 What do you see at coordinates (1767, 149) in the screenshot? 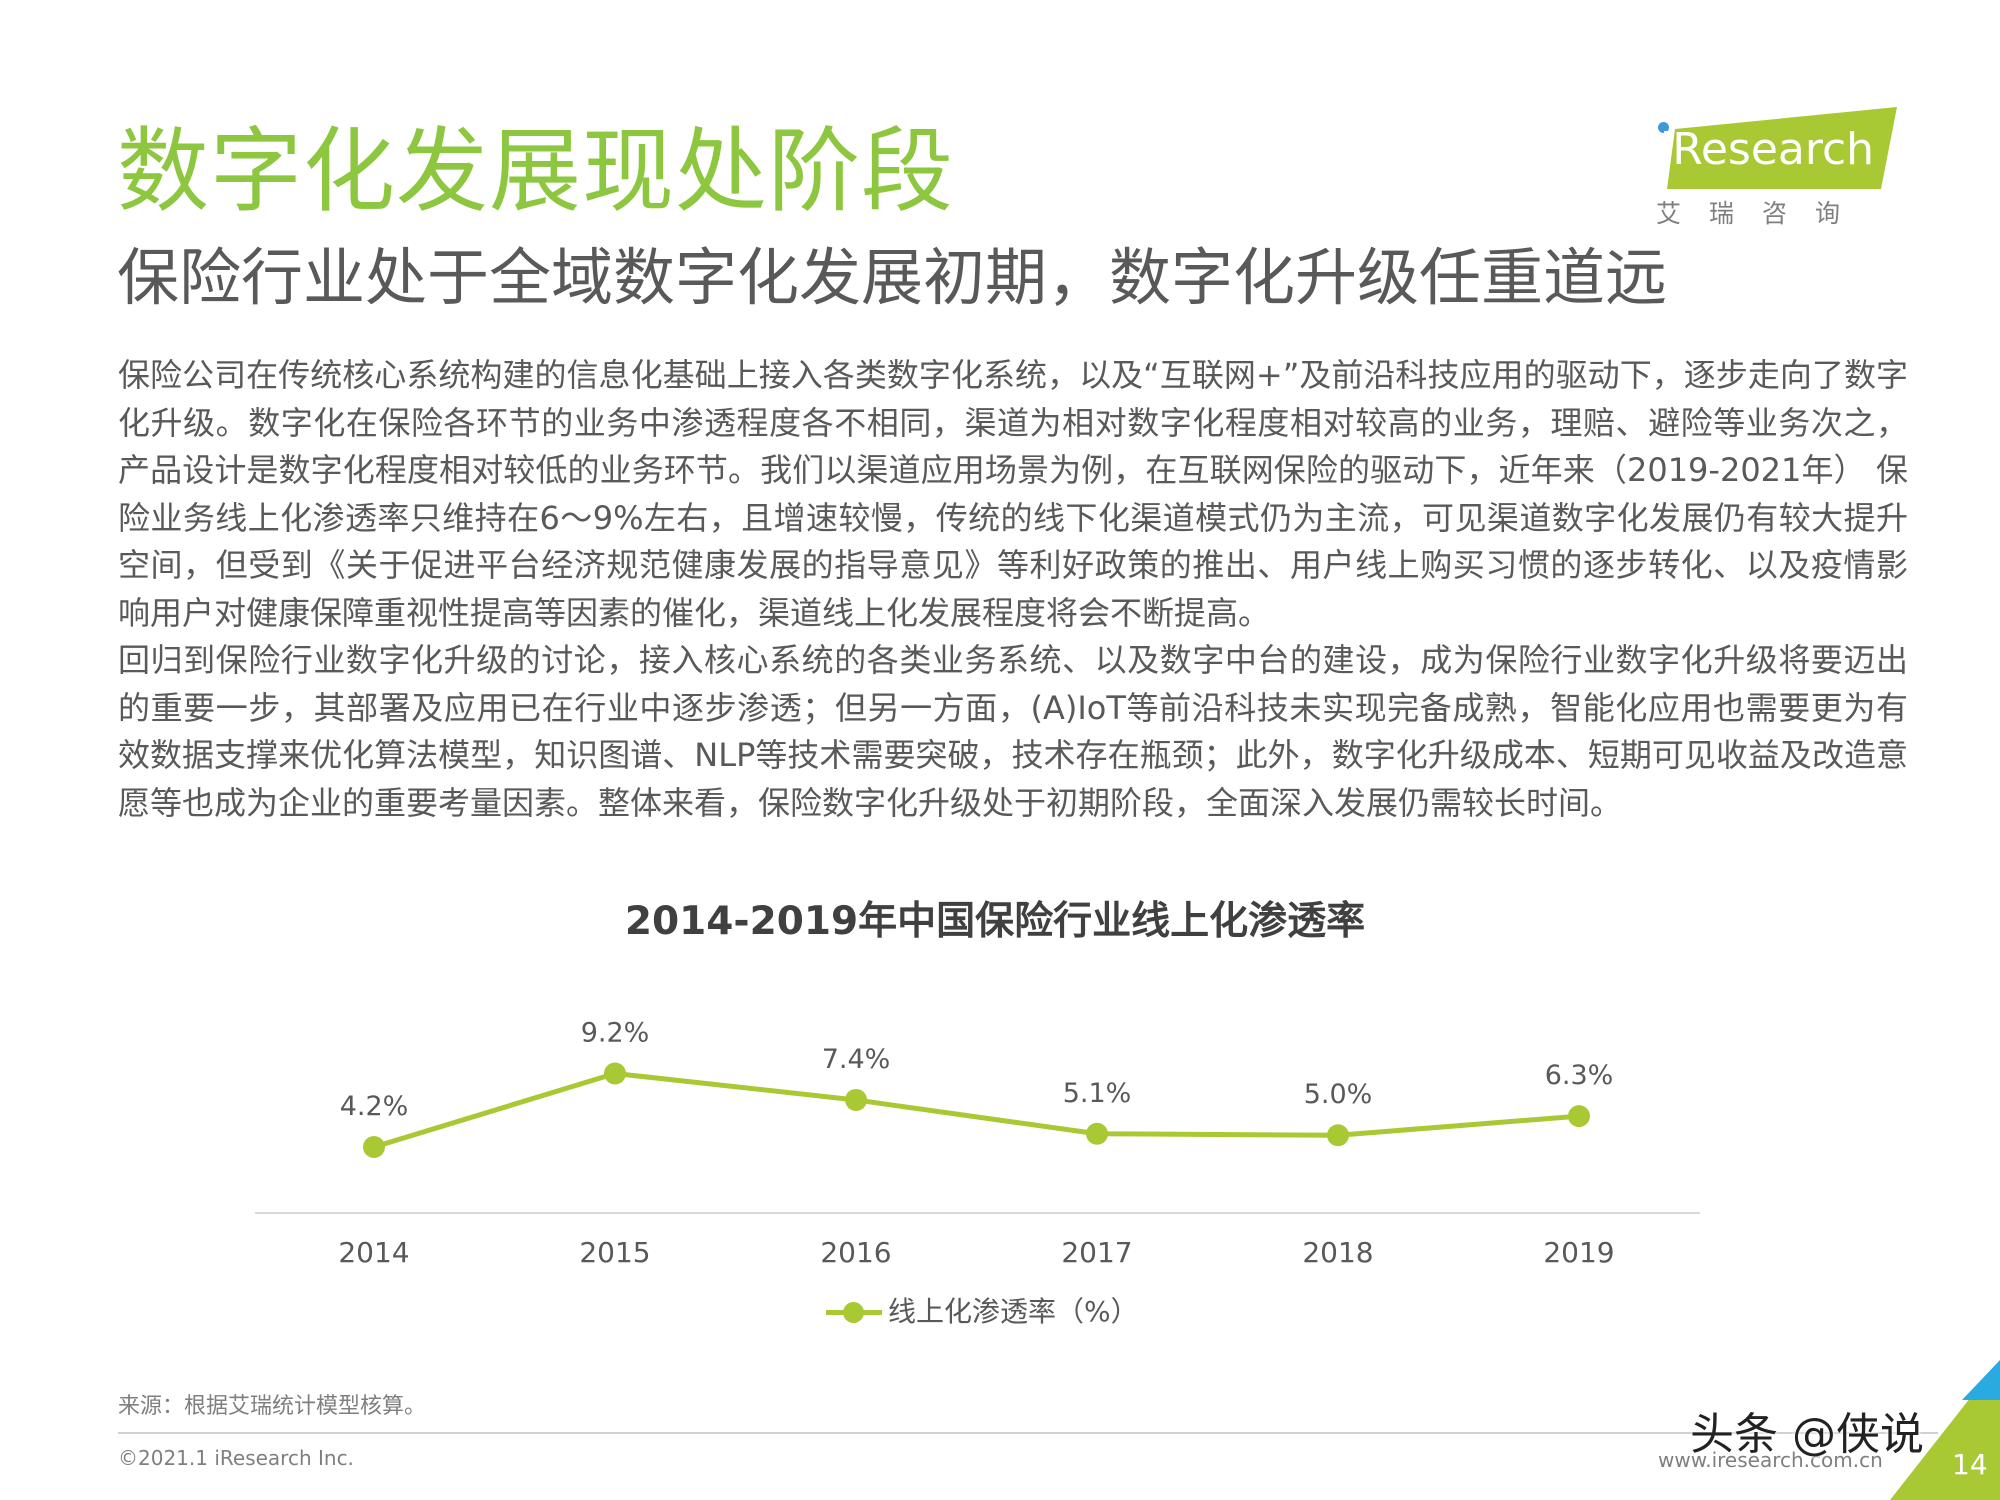
I see `logo-wordmark: iResearch` at bounding box center [1767, 149].